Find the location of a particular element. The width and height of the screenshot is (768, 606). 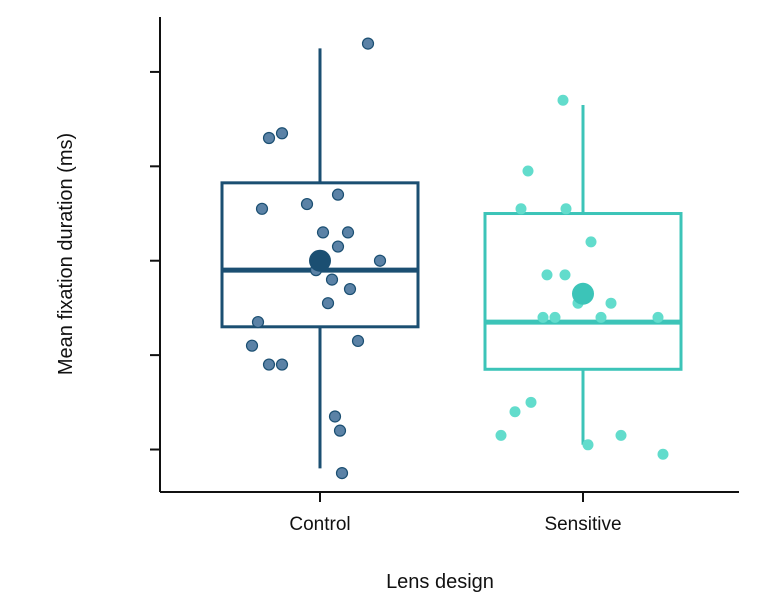

sensitive-box is located at coordinates (583, 291).